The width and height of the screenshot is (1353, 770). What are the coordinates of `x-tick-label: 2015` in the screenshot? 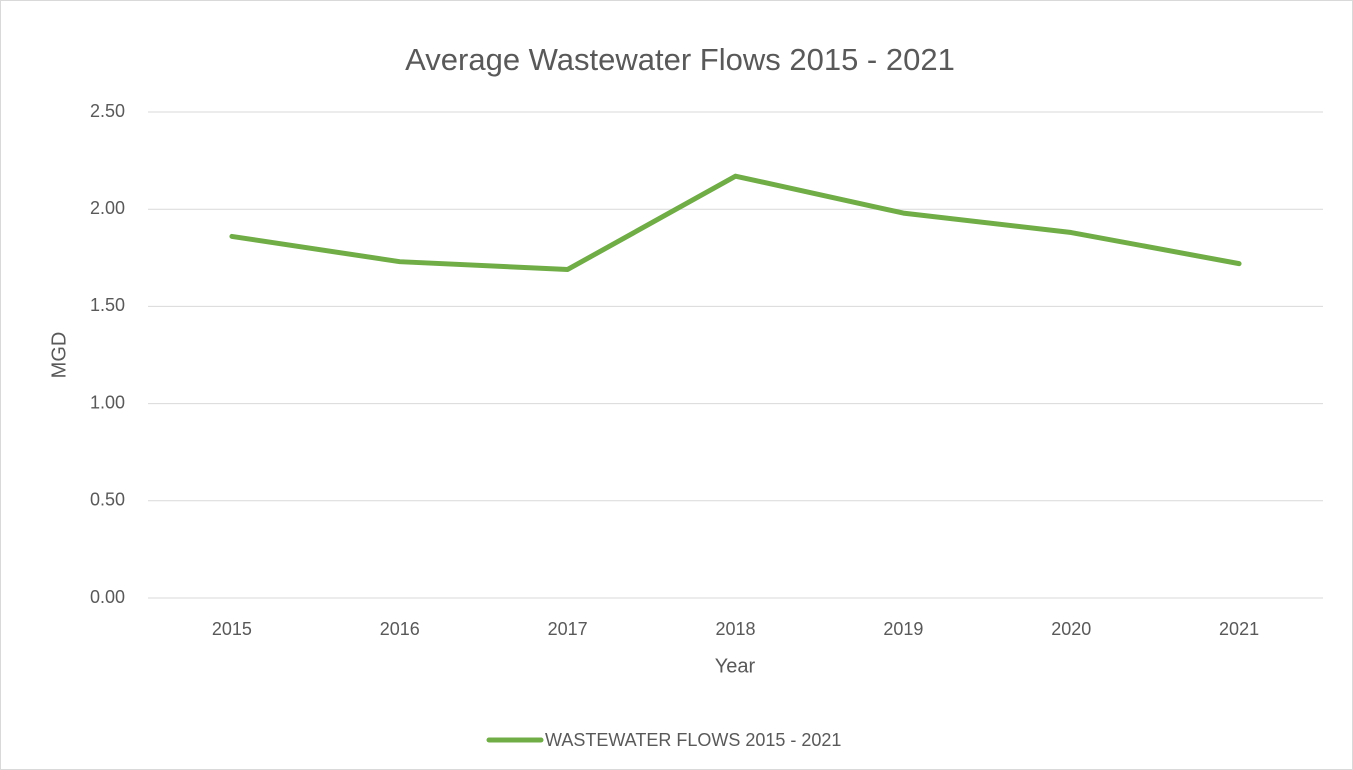 It's located at (232, 629).